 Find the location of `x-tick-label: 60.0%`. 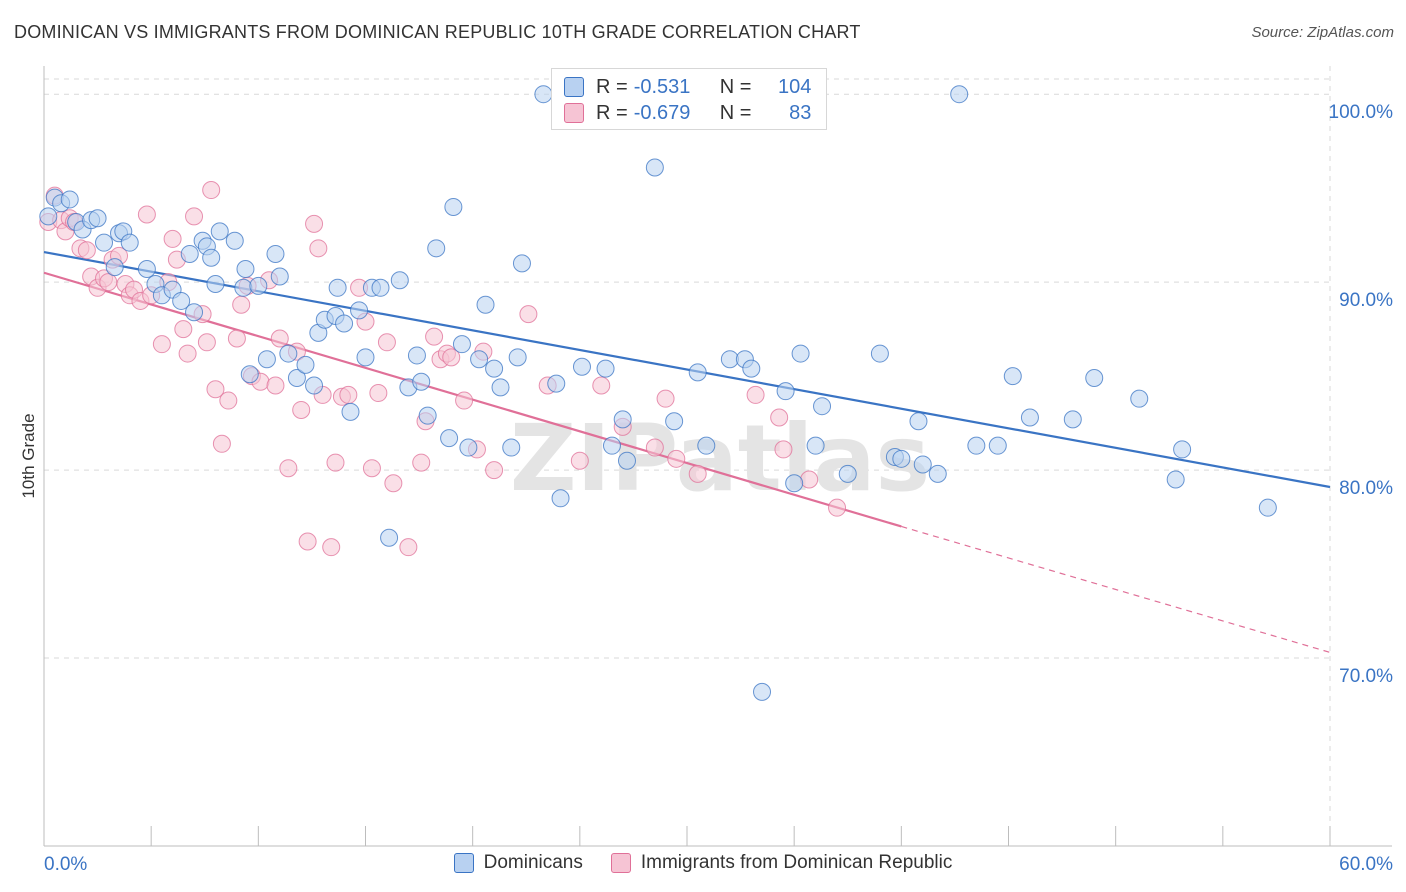

x-tick-label: 60.0% is located at coordinates (1366, 864).